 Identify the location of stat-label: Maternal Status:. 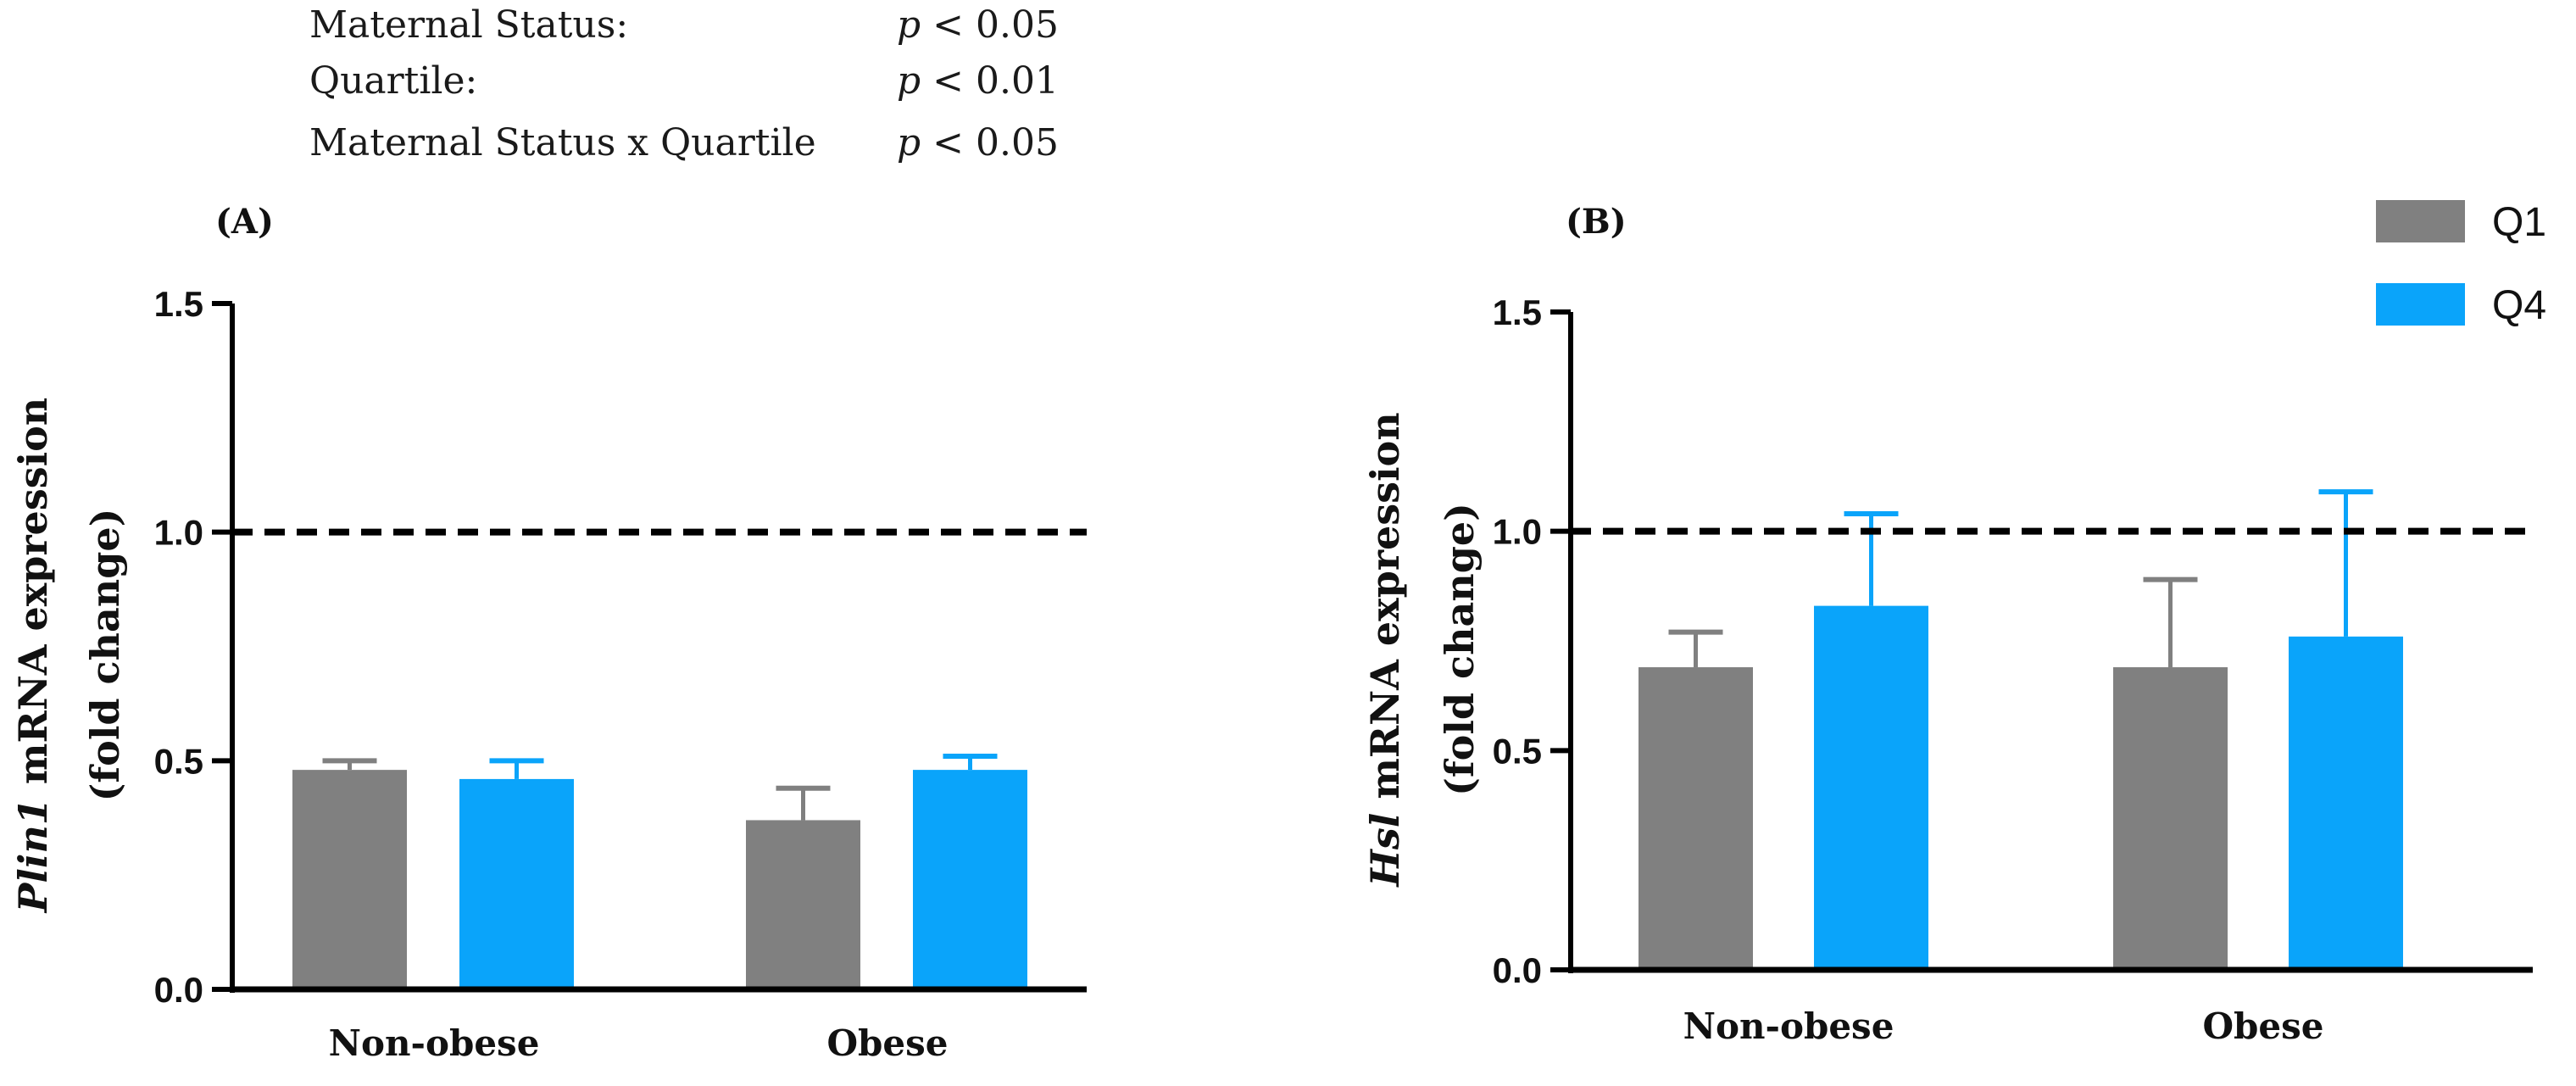
(469, 25).